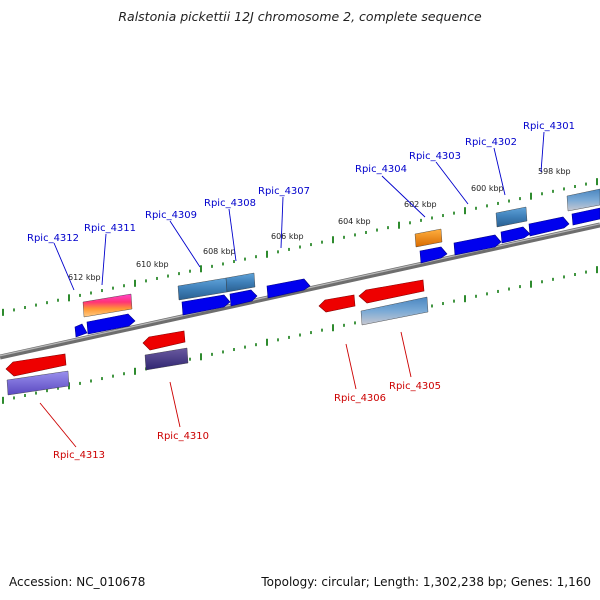 This screenshot has height=600, width=600. Describe the element at coordinates (84, 277) in the screenshot. I see `ruler-label: 612 kbp` at that location.